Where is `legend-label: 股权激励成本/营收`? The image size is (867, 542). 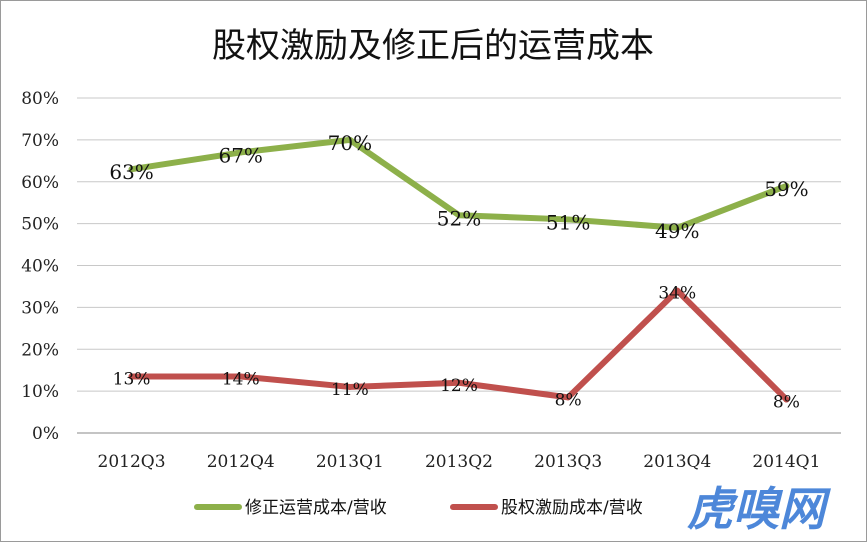
legend-label: 股权激励成本/营收 is located at coordinates (572, 508).